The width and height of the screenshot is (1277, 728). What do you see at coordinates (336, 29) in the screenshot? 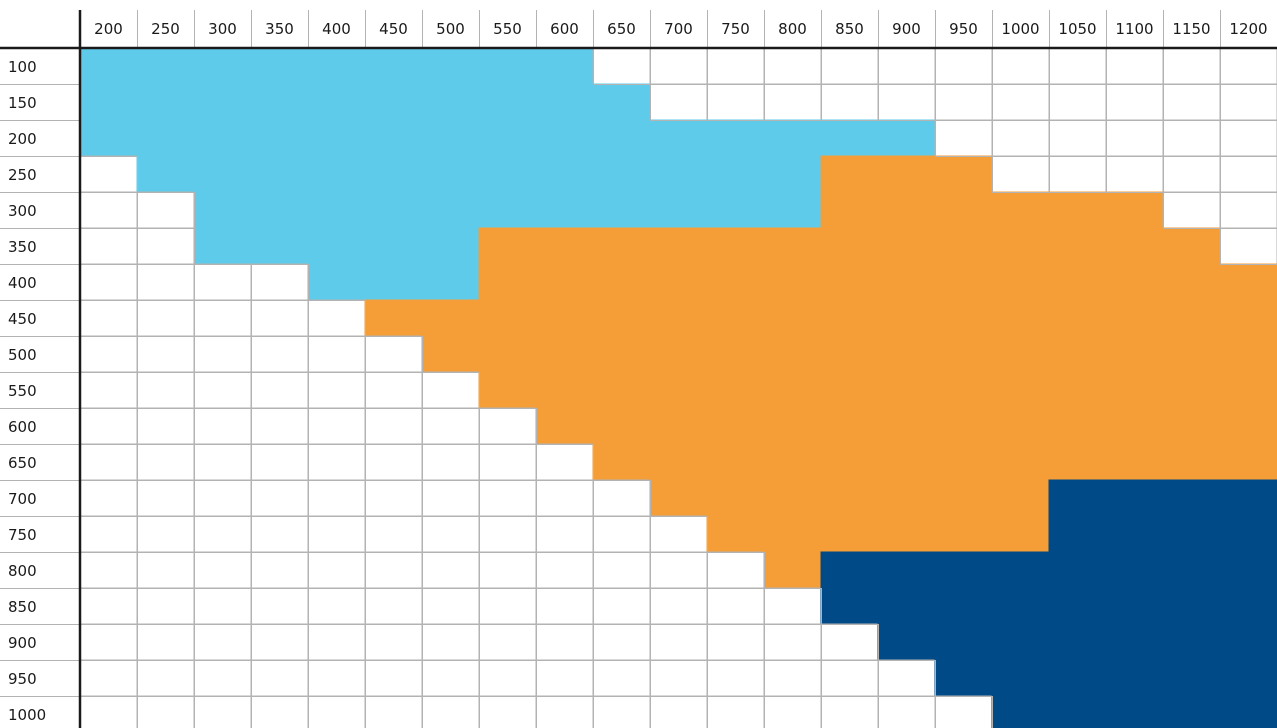
I see `x-tick-label: 400` at bounding box center [336, 29].